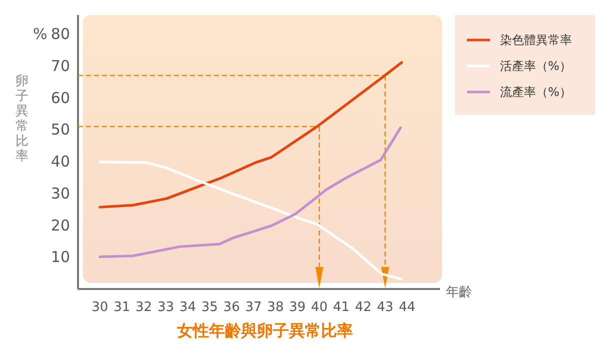 The height and width of the screenshot is (345, 600). What do you see at coordinates (253, 307) in the screenshot?
I see `x-tick-label: 37` at bounding box center [253, 307].